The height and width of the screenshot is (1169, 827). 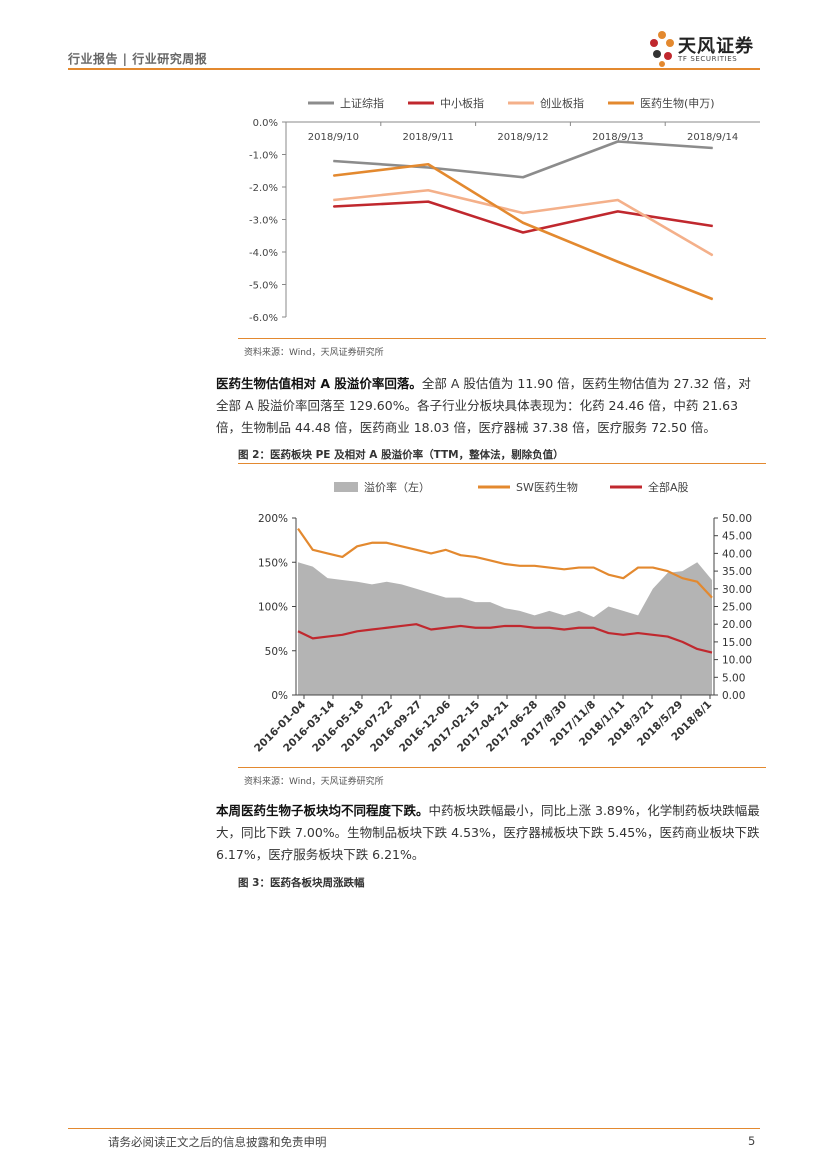 I want to click on logo-petals-icon, so click(x=662, y=49).